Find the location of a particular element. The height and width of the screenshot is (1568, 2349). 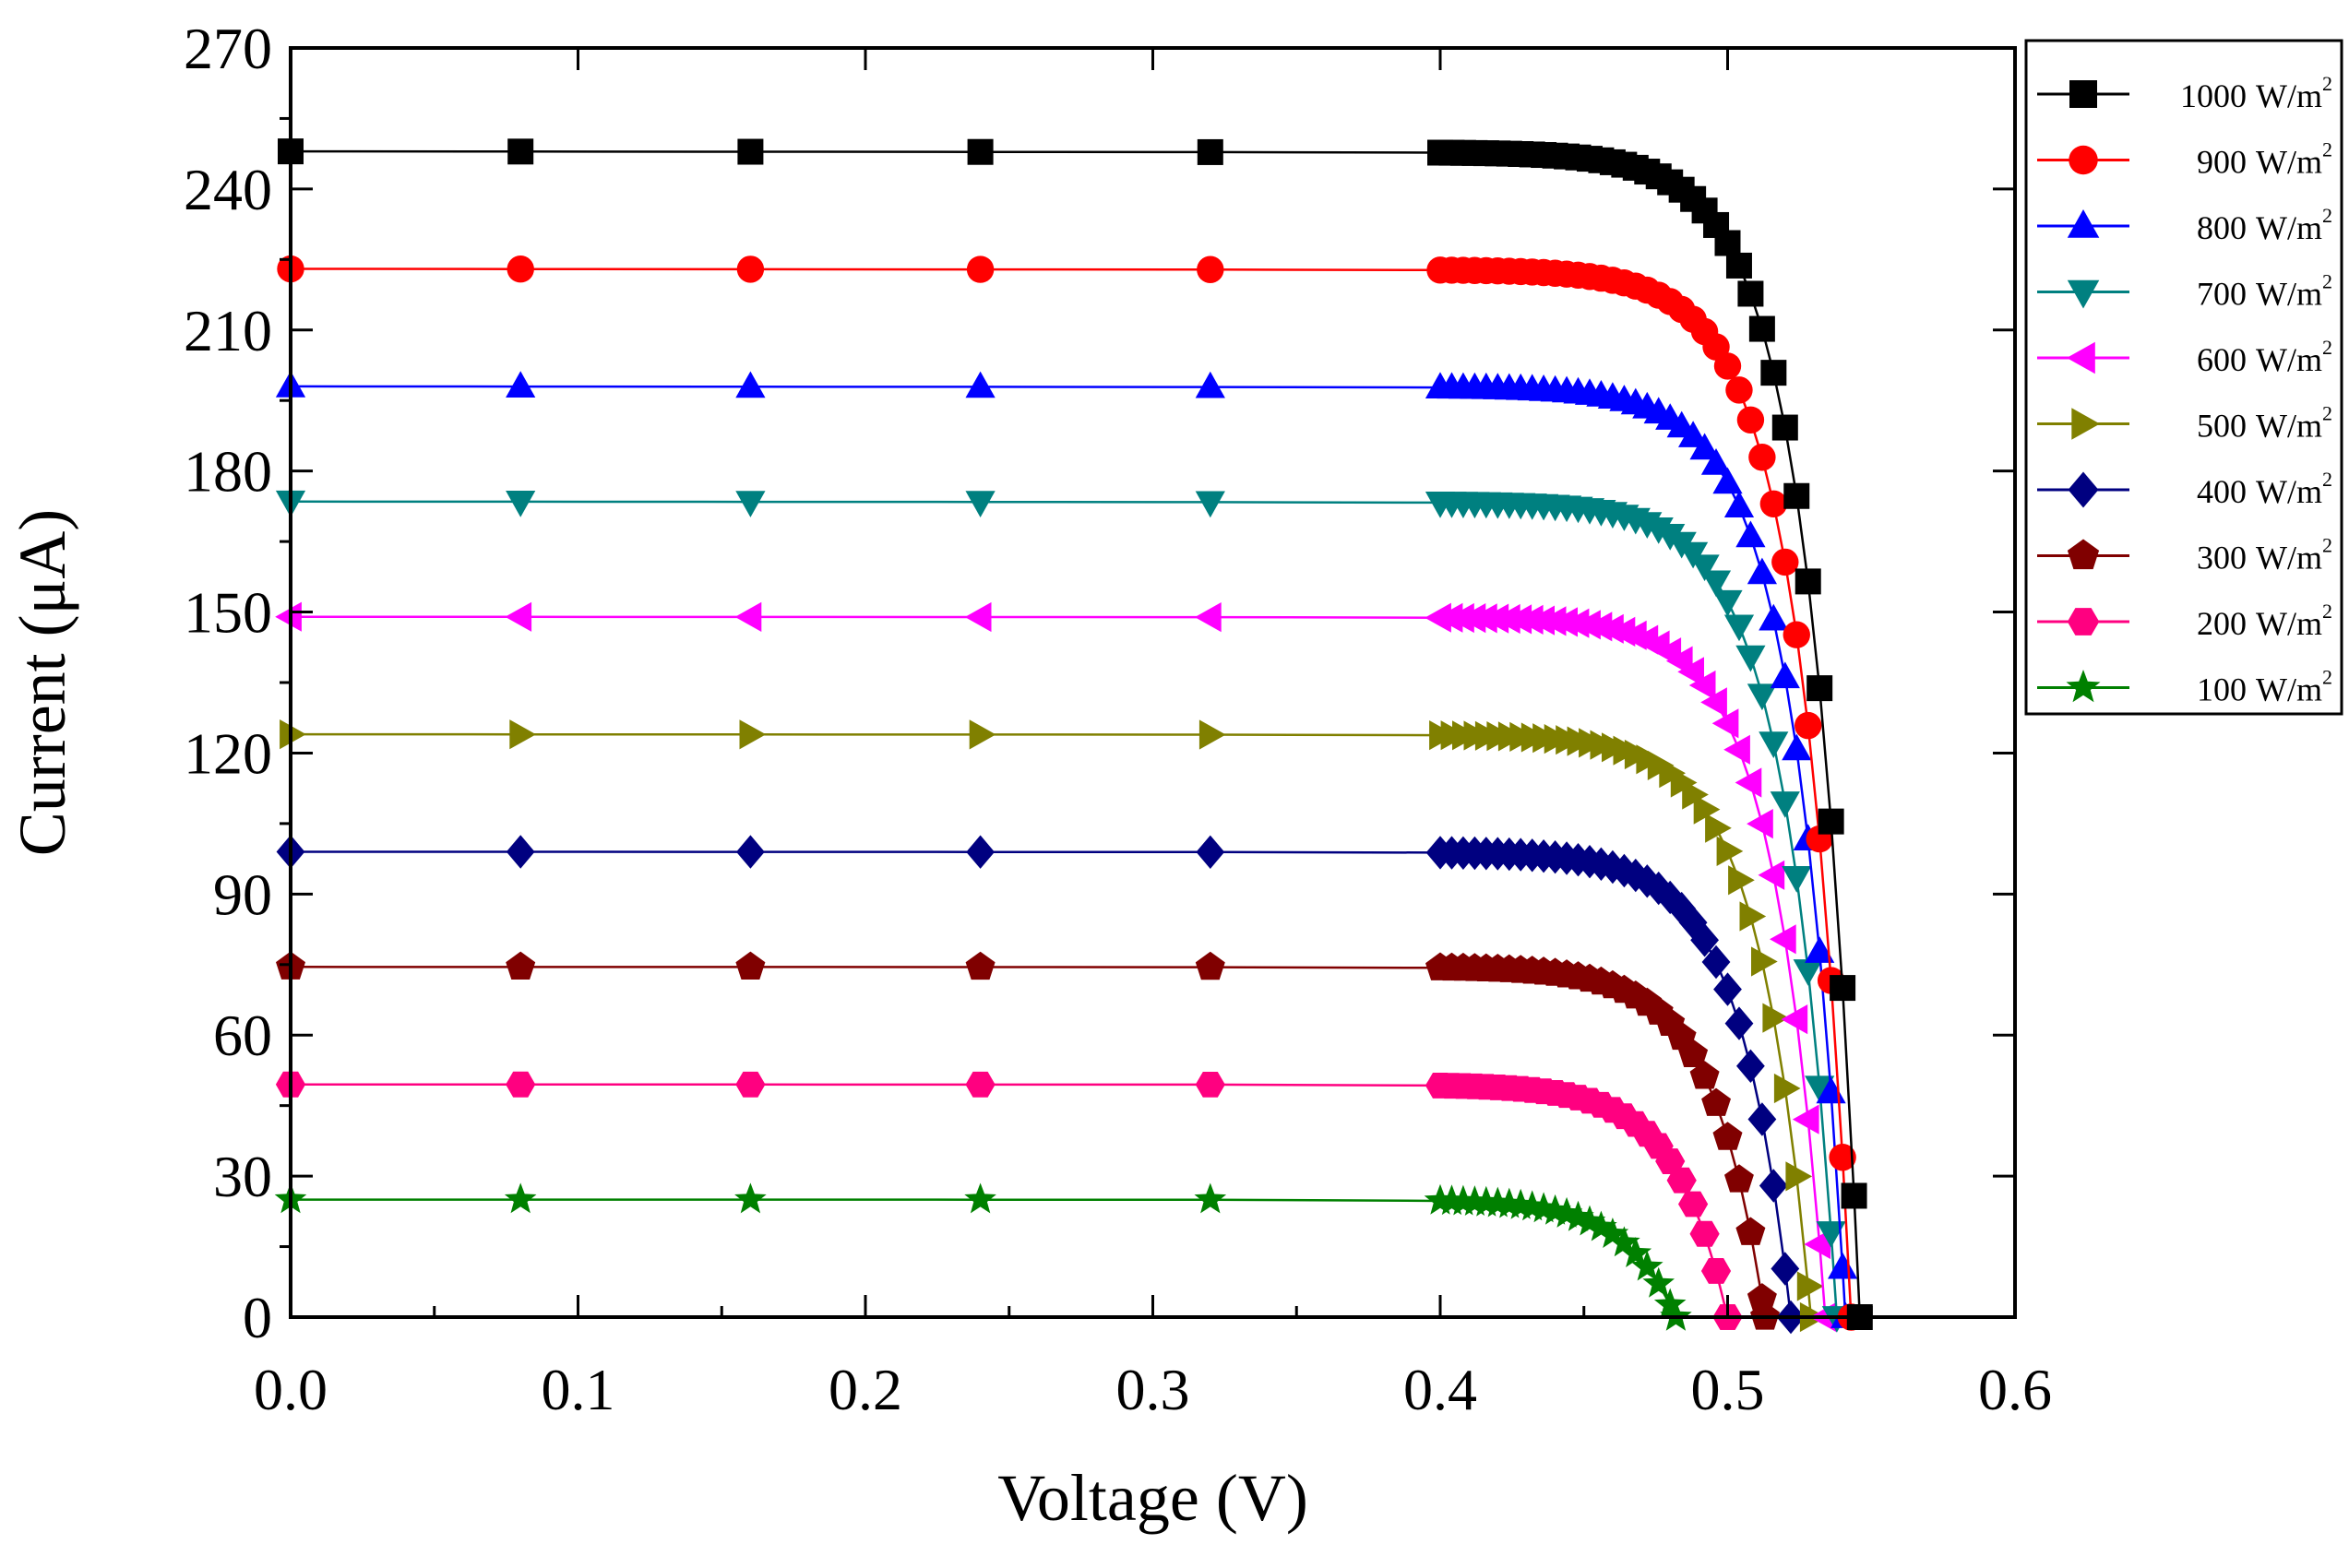

legend-label: 900 W/m2 is located at coordinates (2264, 159).